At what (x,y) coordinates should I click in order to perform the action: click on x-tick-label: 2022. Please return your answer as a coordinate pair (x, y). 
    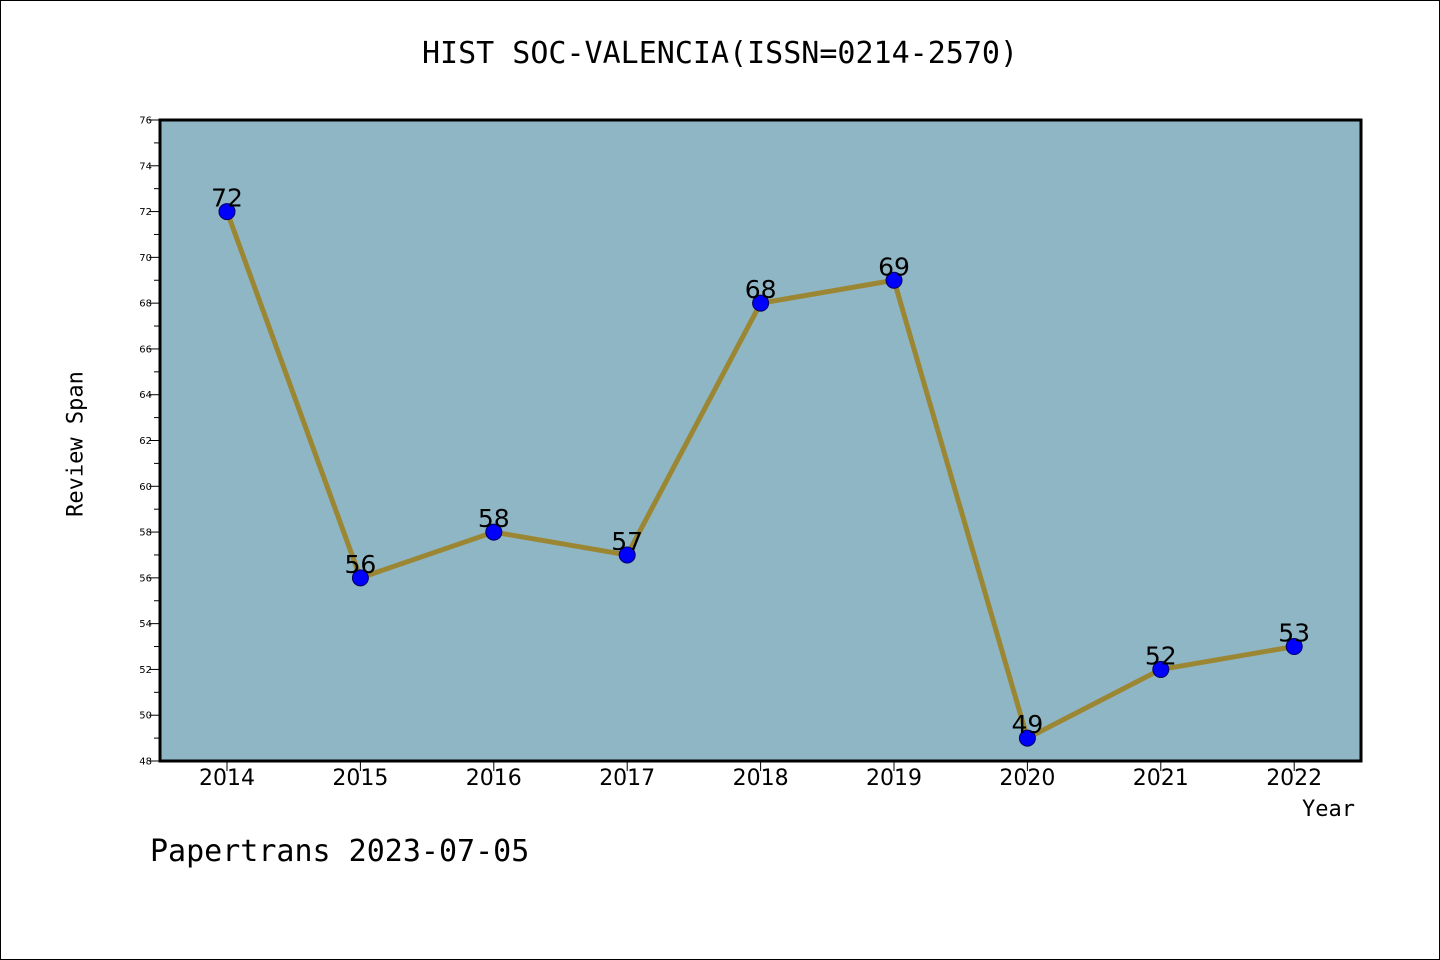
    Looking at the image, I should click on (1294, 778).